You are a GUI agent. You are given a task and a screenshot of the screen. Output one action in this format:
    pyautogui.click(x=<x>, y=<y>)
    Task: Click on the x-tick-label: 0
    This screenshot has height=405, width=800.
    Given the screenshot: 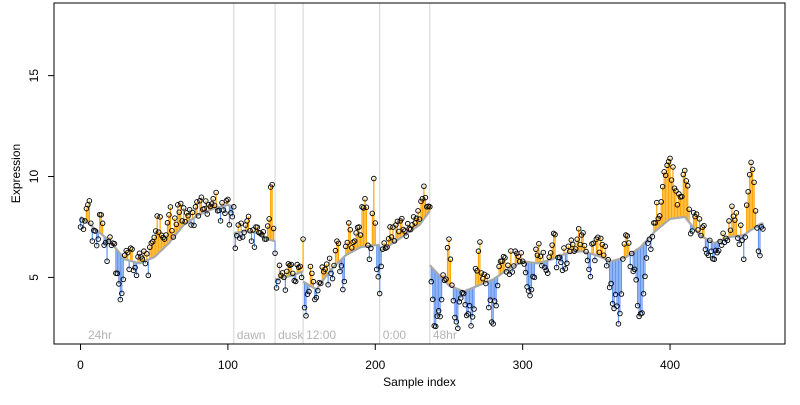 What is the action you would take?
    pyautogui.click(x=80, y=365)
    